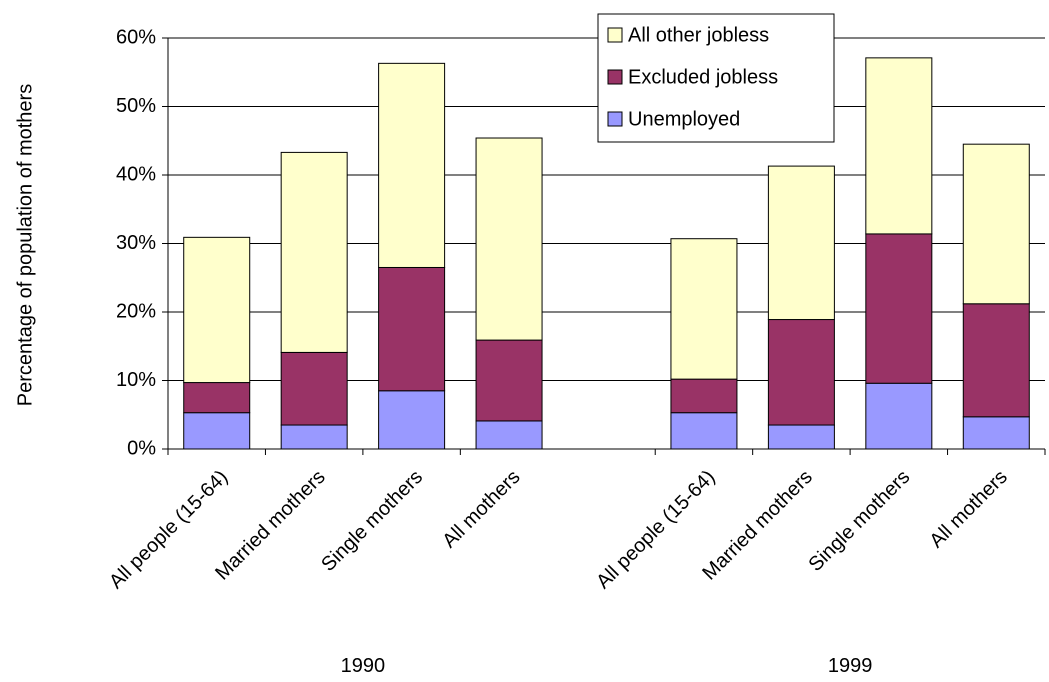 This screenshot has height=682, width=1049. What do you see at coordinates (136, 311) in the screenshot?
I see `y-tick-label: 20%` at bounding box center [136, 311].